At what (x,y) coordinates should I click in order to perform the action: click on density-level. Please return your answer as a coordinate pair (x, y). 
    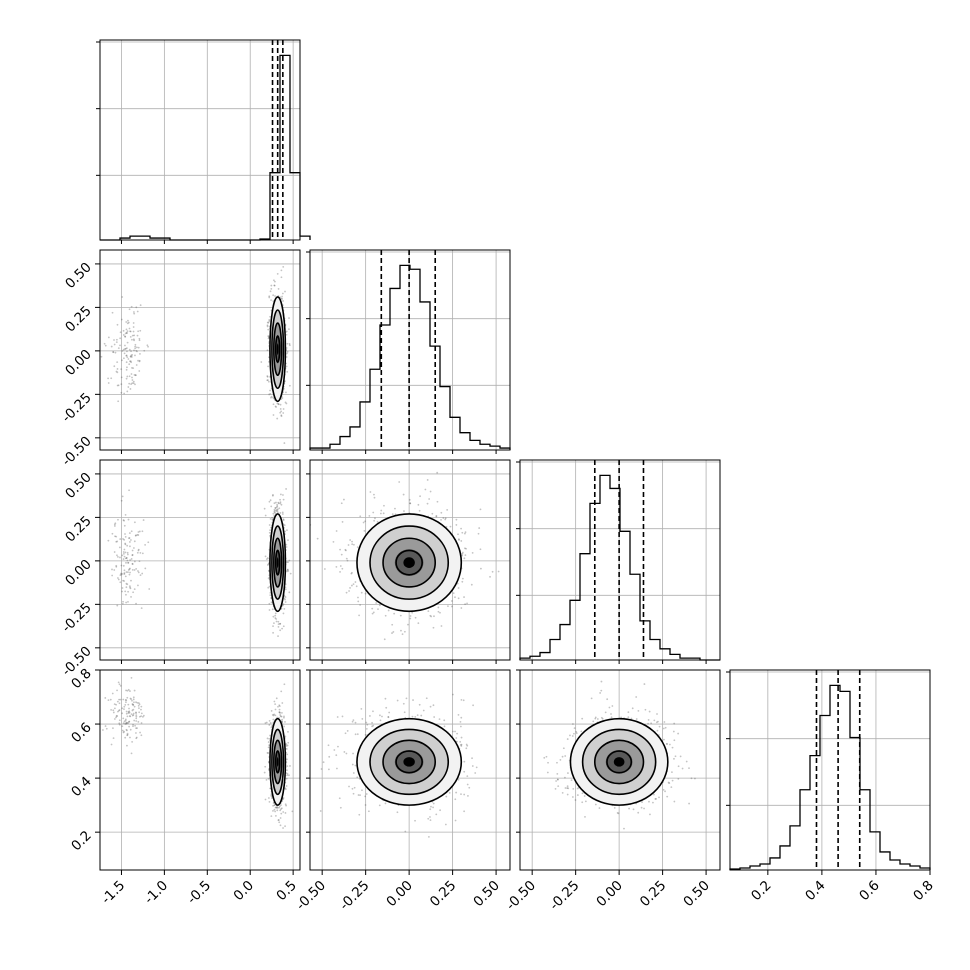
    Looking at the image, I should click on (409, 562).